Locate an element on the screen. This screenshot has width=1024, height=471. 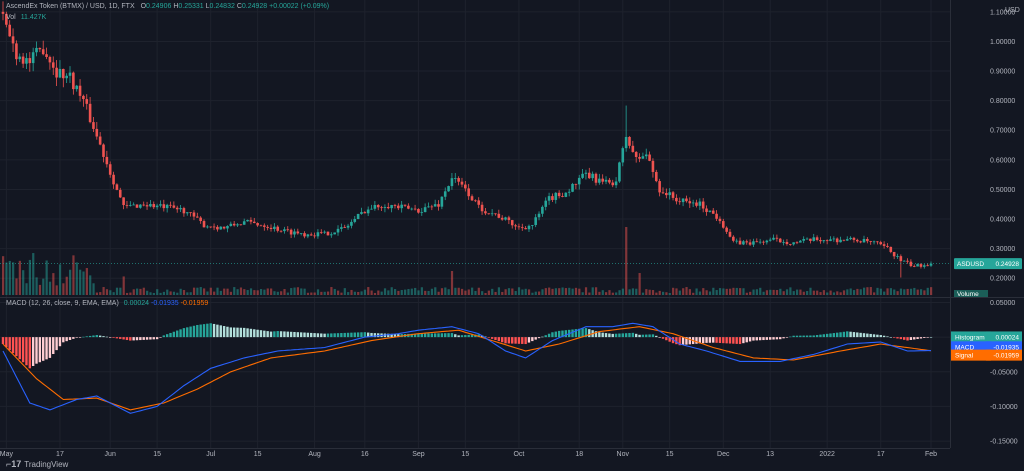
tradingview-logo: ⌐17 TradingView is located at coordinates (37, 464).